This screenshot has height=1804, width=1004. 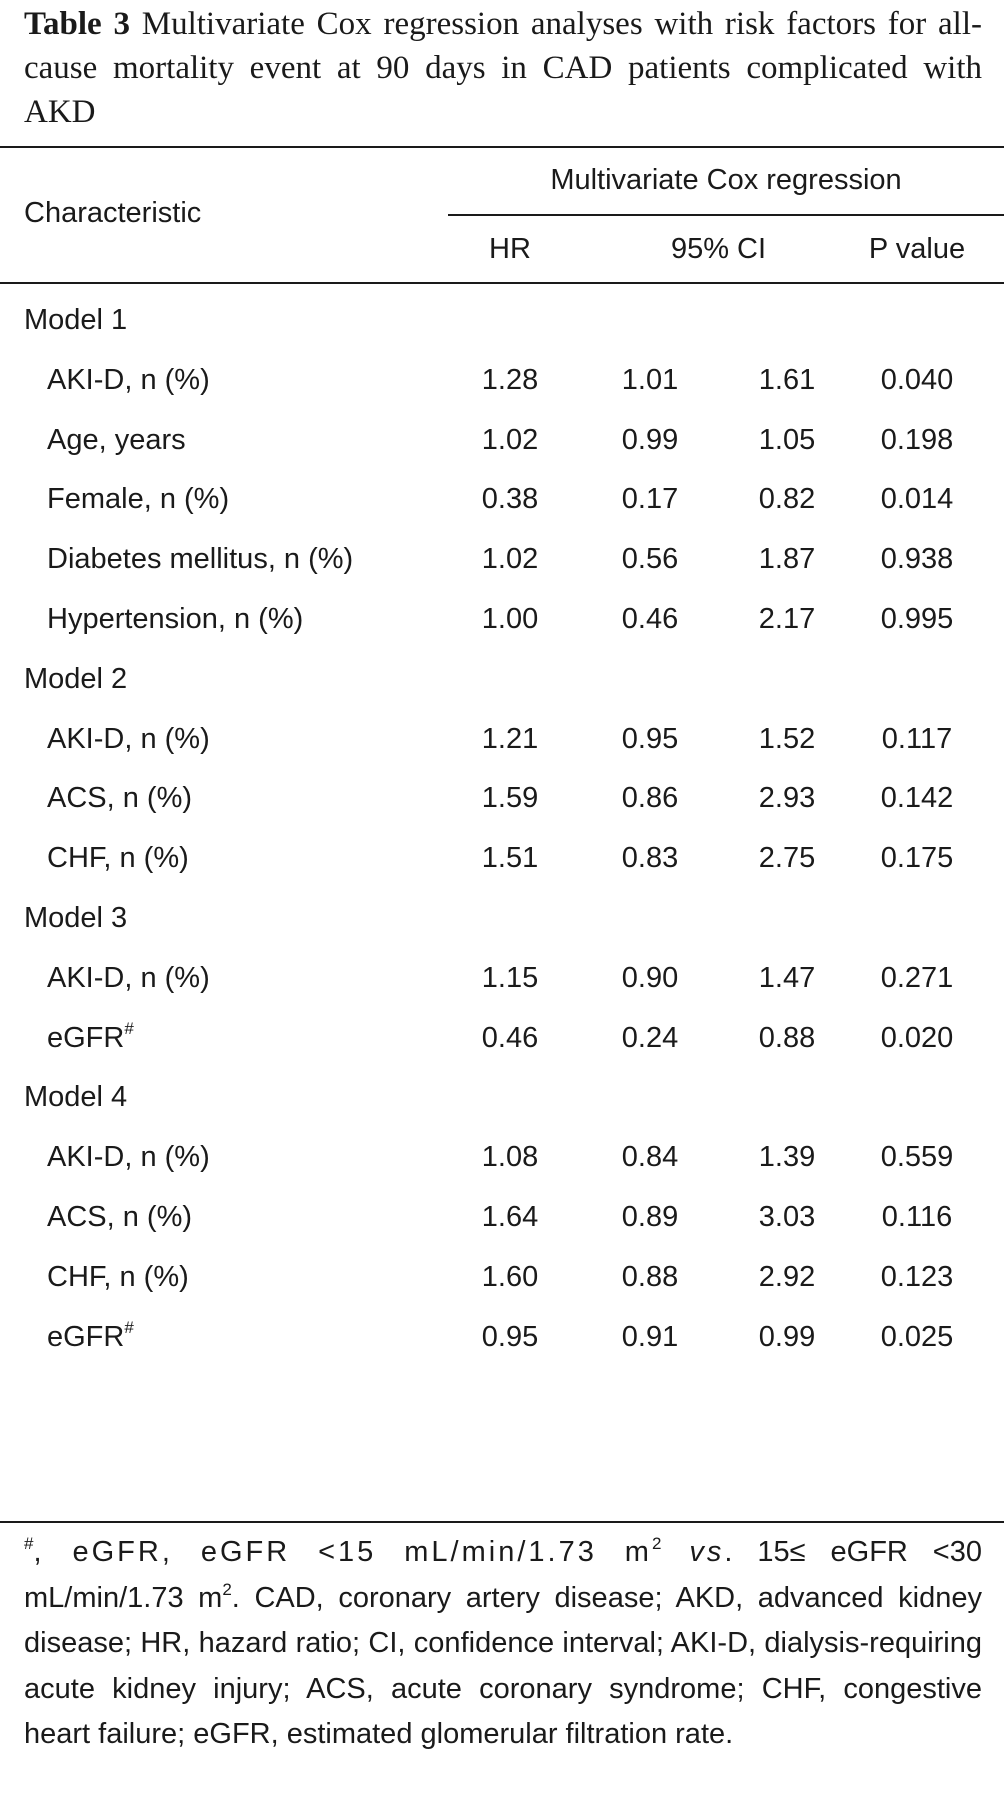 I want to click on top-rule, so click(x=502, y=147).